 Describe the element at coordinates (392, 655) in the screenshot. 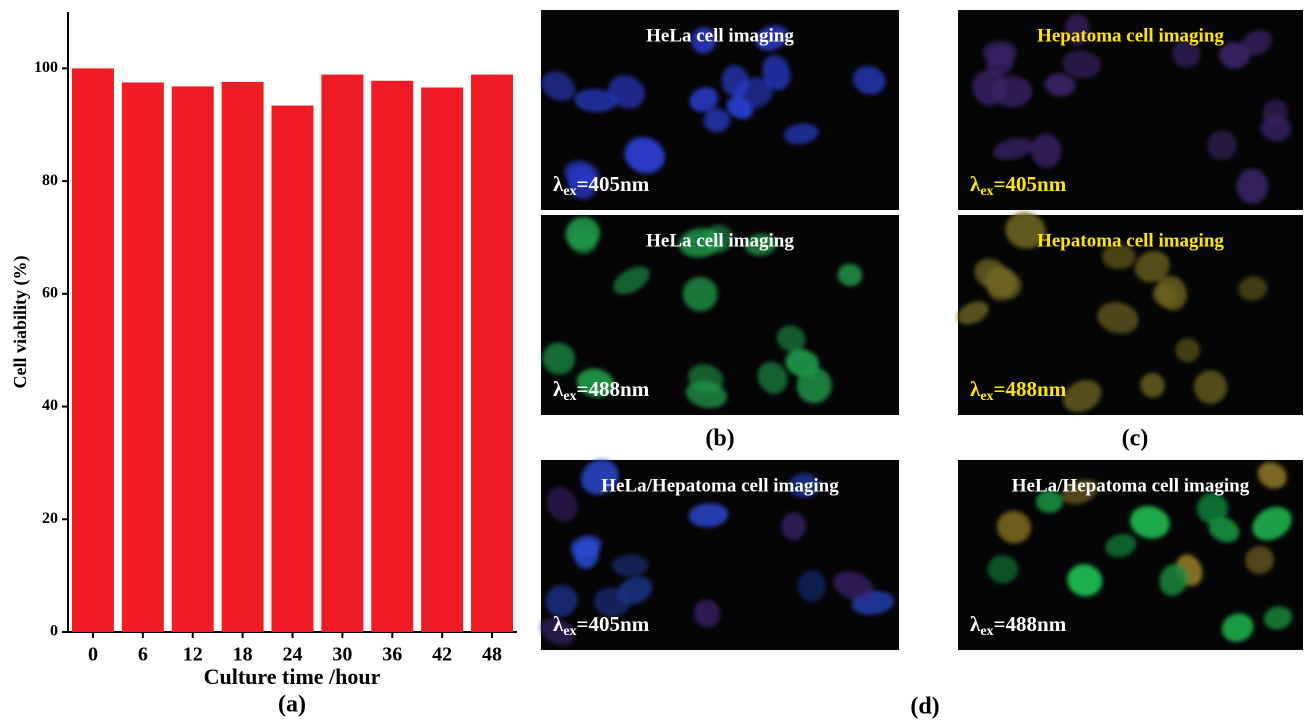

I see `x-tick-label: 36` at that location.